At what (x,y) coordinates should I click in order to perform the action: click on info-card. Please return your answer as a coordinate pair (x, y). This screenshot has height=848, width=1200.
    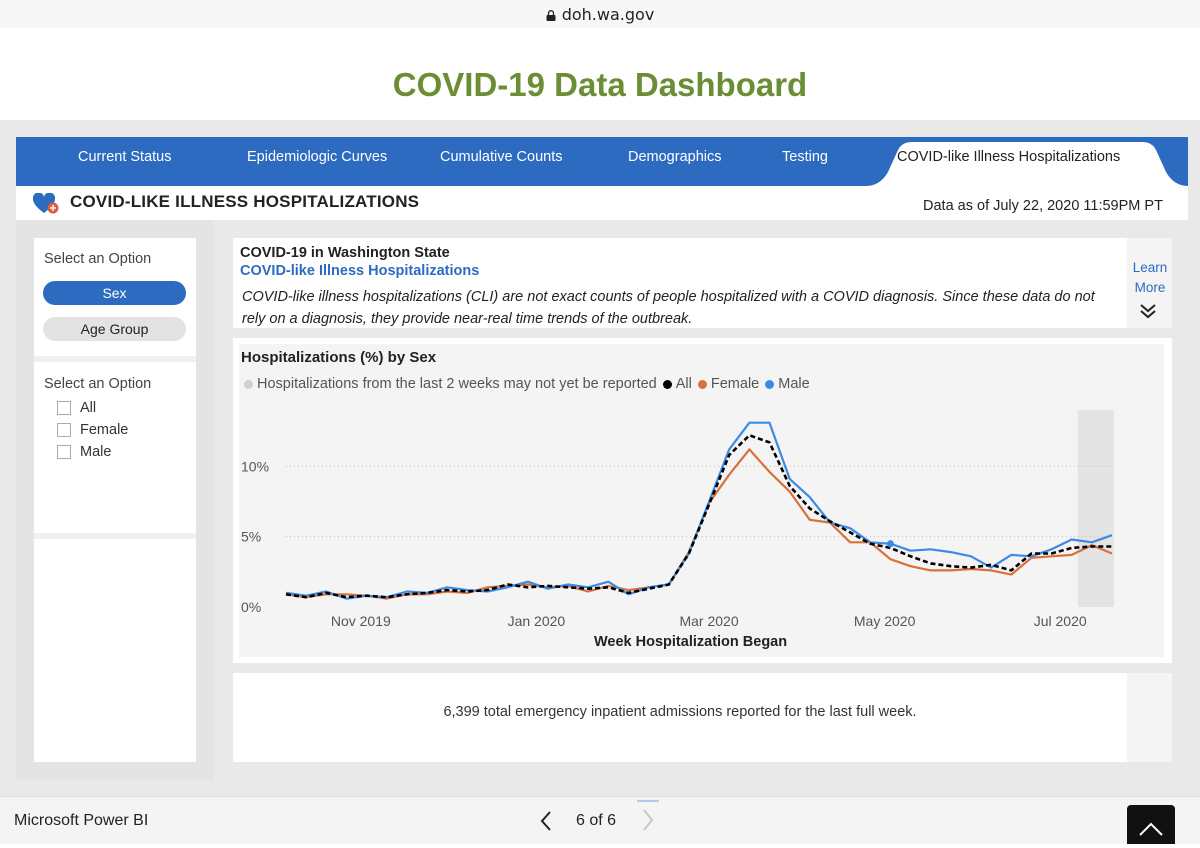
    Looking at the image, I should click on (702, 283).